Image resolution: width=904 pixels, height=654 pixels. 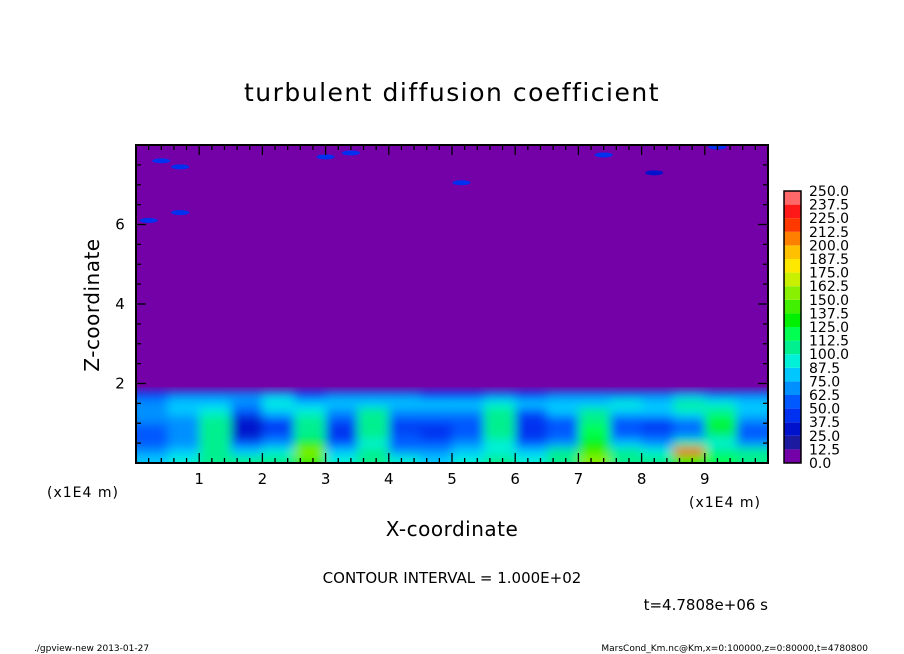 What do you see at coordinates (829, 342) in the screenshot?
I see `colorbar-label: 112.5` at bounding box center [829, 342].